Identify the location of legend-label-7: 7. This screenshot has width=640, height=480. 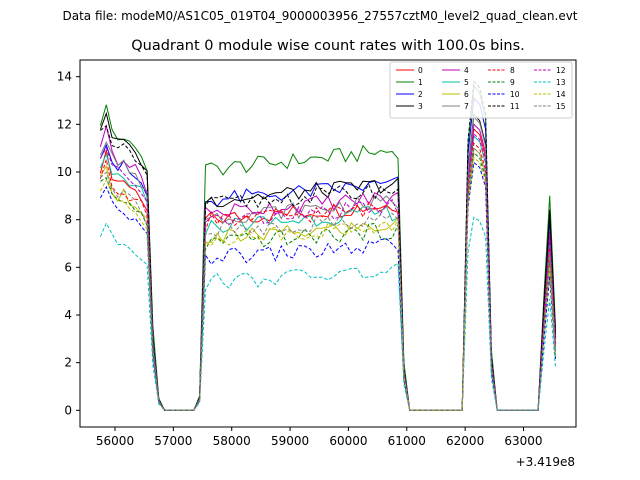
(466, 106).